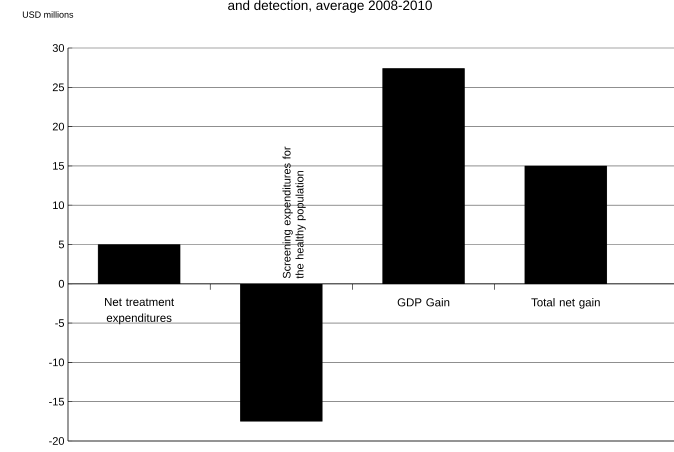  I want to click on y-tick-label: -15, so click(56, 402).